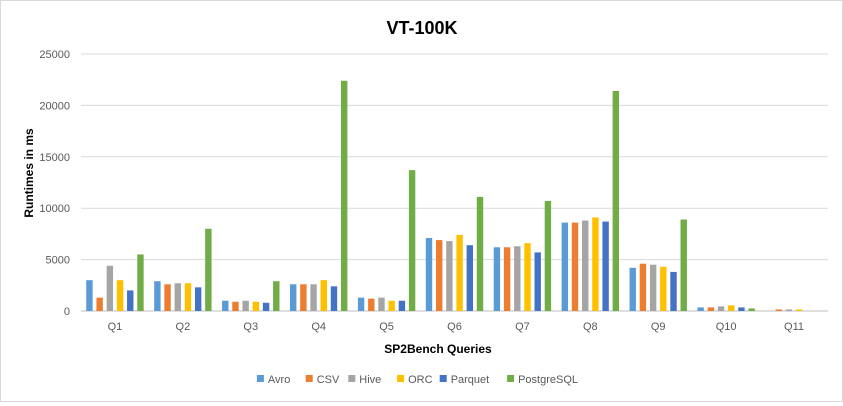  I want to click on bar-orc-q6, so click(459, 272).